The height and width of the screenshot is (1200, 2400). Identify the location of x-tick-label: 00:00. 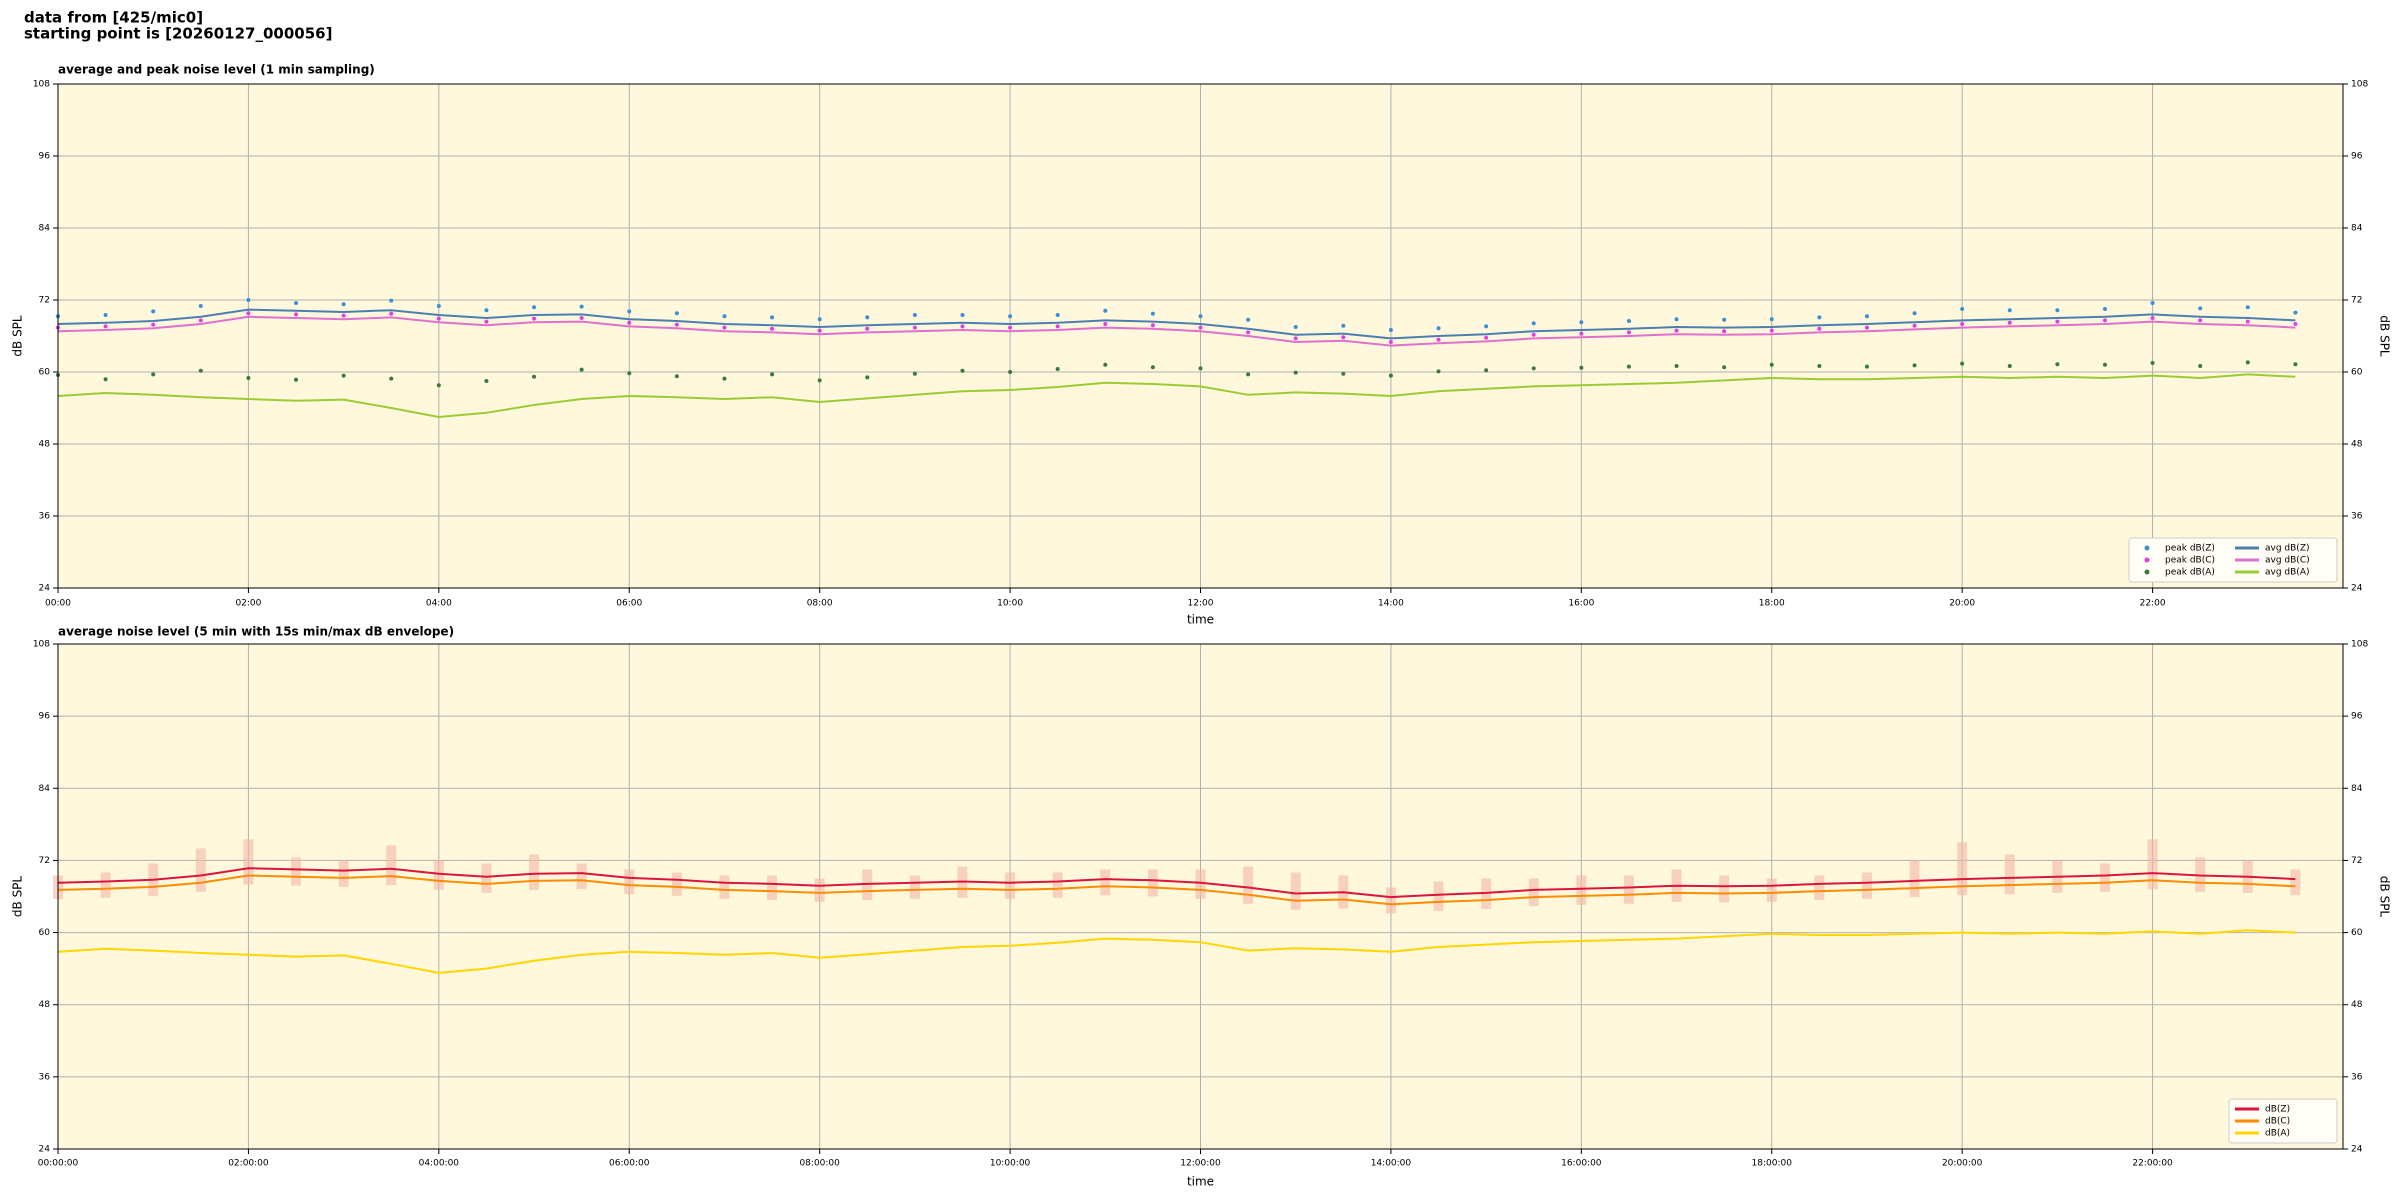
(58, 604).